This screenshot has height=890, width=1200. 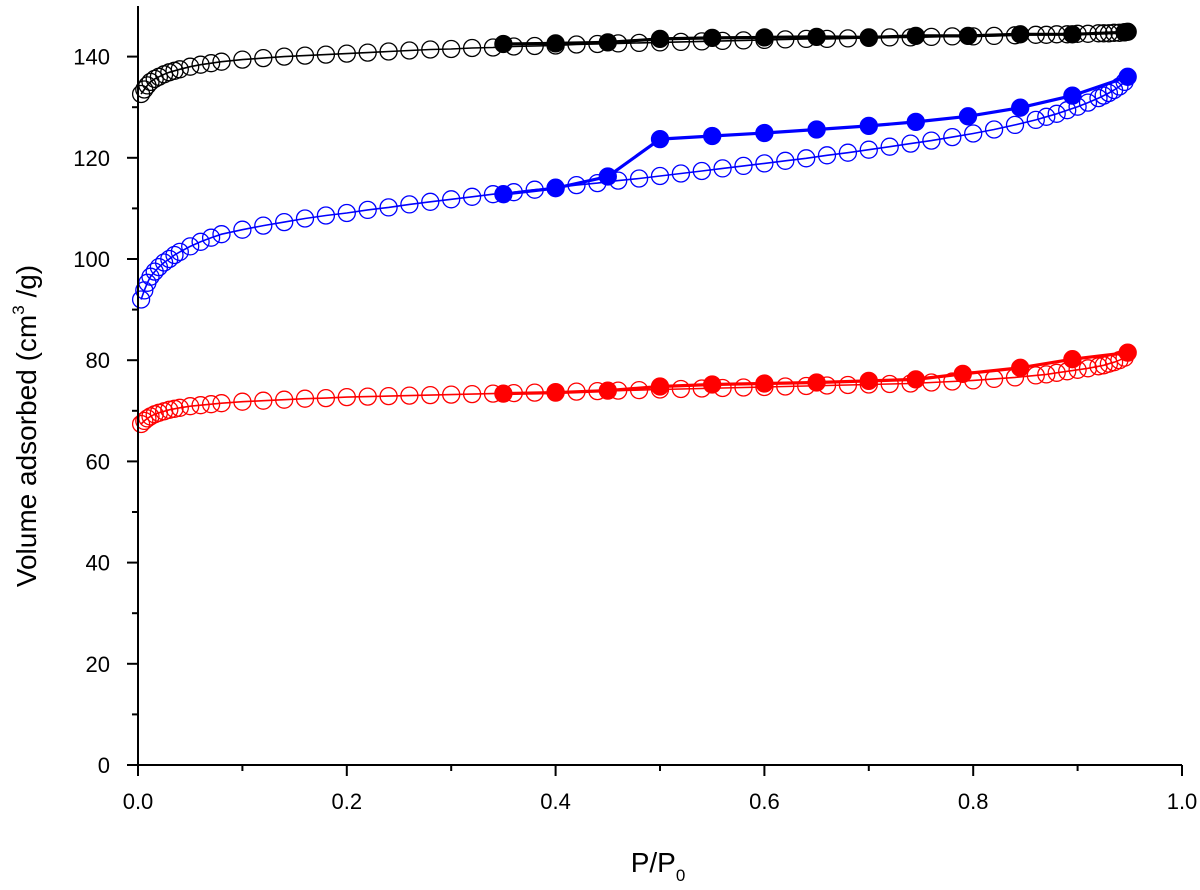 I want to click on blue-desorption-series, so click(x=815, y=135).